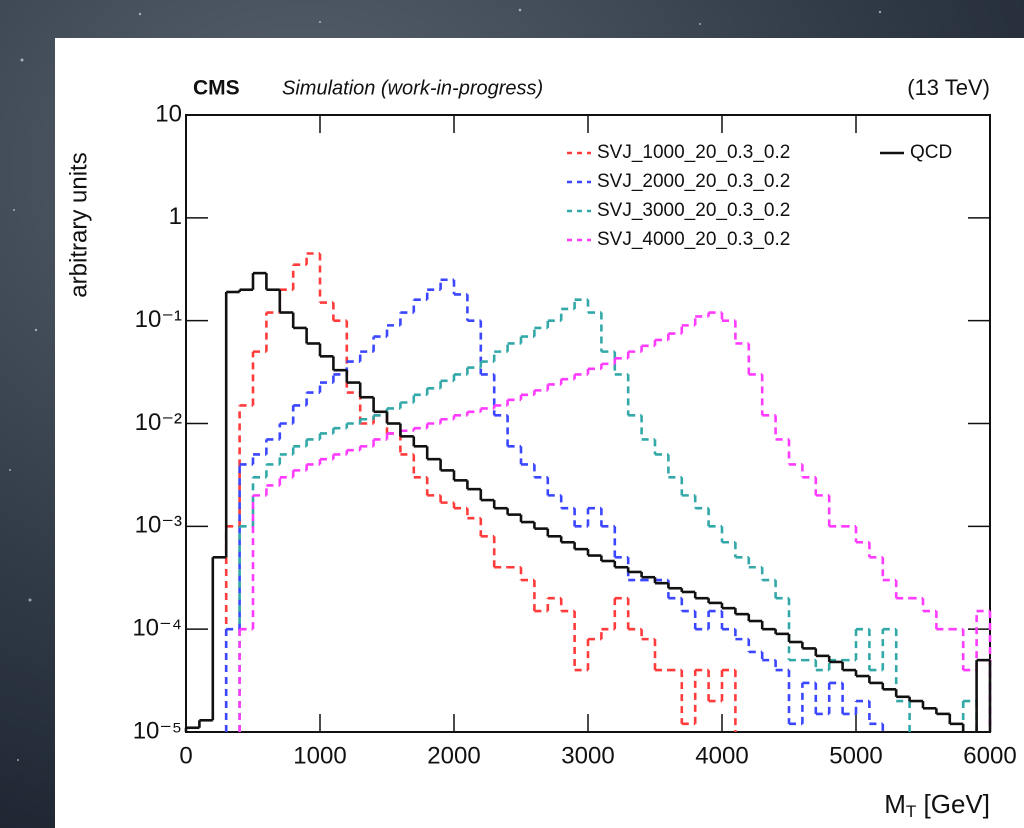 This screenshot has height=828, width=1024. Describe the element at coordinates (168, 113) in the screenshot. I see `y-tick-label: 10` at that location.